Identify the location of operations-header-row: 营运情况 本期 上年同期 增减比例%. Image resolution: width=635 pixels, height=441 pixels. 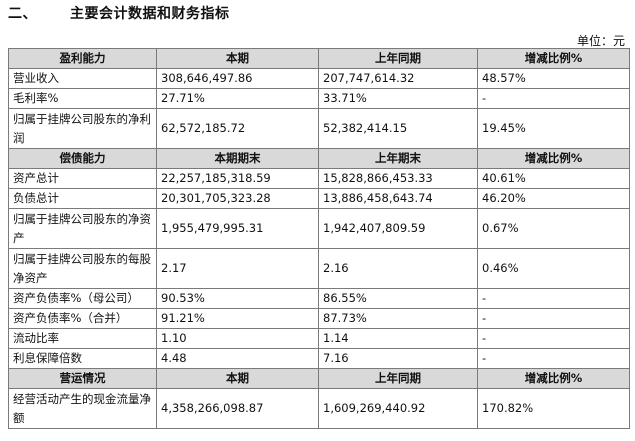
(319, 378).